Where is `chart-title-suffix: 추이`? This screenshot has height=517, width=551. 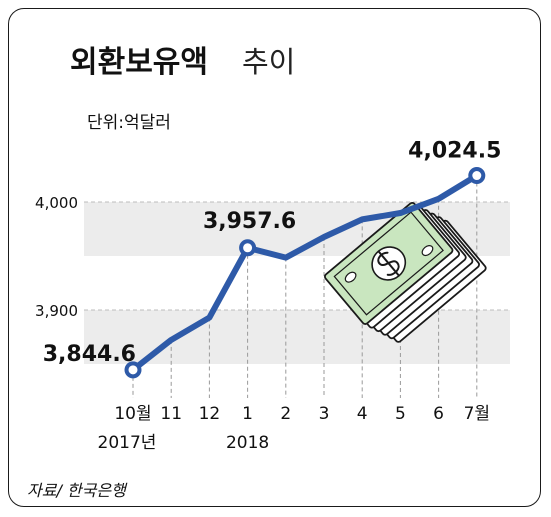 chart-title-suffix: 추이 is located at coordinates (268, 62).